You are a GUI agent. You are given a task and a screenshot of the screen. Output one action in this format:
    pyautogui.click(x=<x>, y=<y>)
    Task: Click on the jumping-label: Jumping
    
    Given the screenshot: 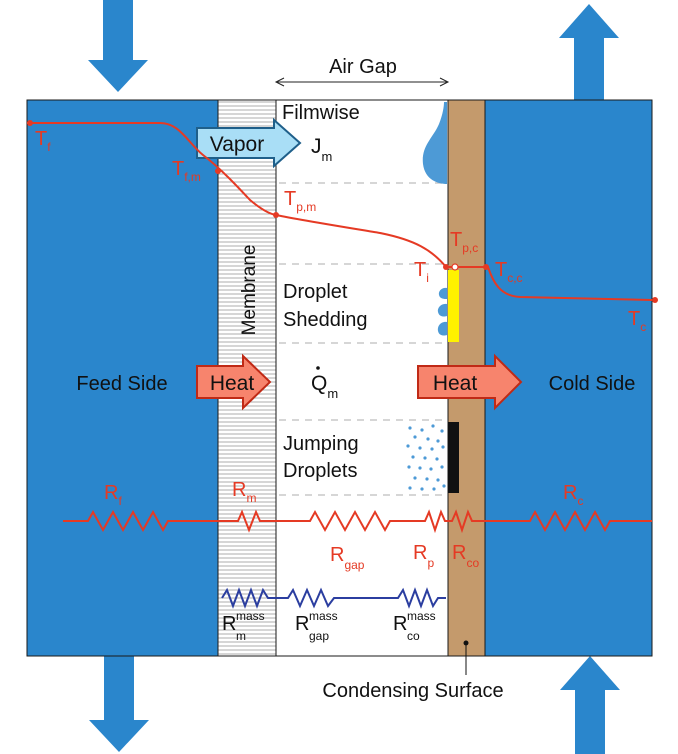 What is the action you would take?
    pyautogui.click(x=321, y=444)
    